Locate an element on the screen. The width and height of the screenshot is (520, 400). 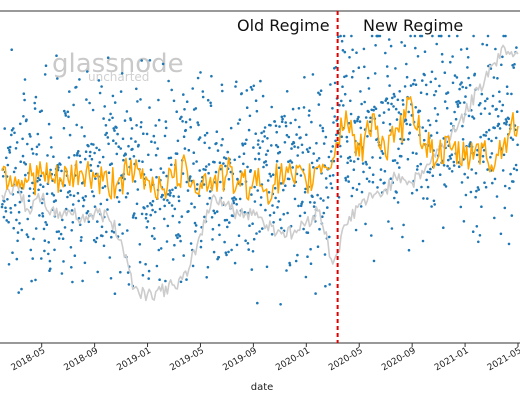
watermark-sub: uncharted is located at coordinates (118, 77).